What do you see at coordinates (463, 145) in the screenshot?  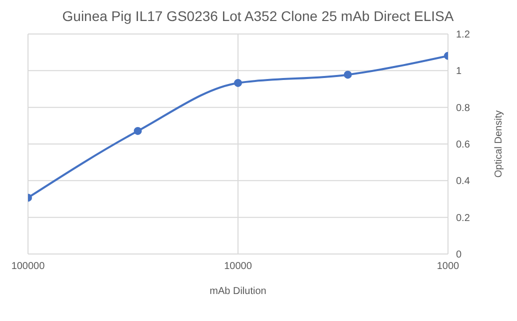 I see `y-tick-label: 0.6` at bounding box center [463, 145].